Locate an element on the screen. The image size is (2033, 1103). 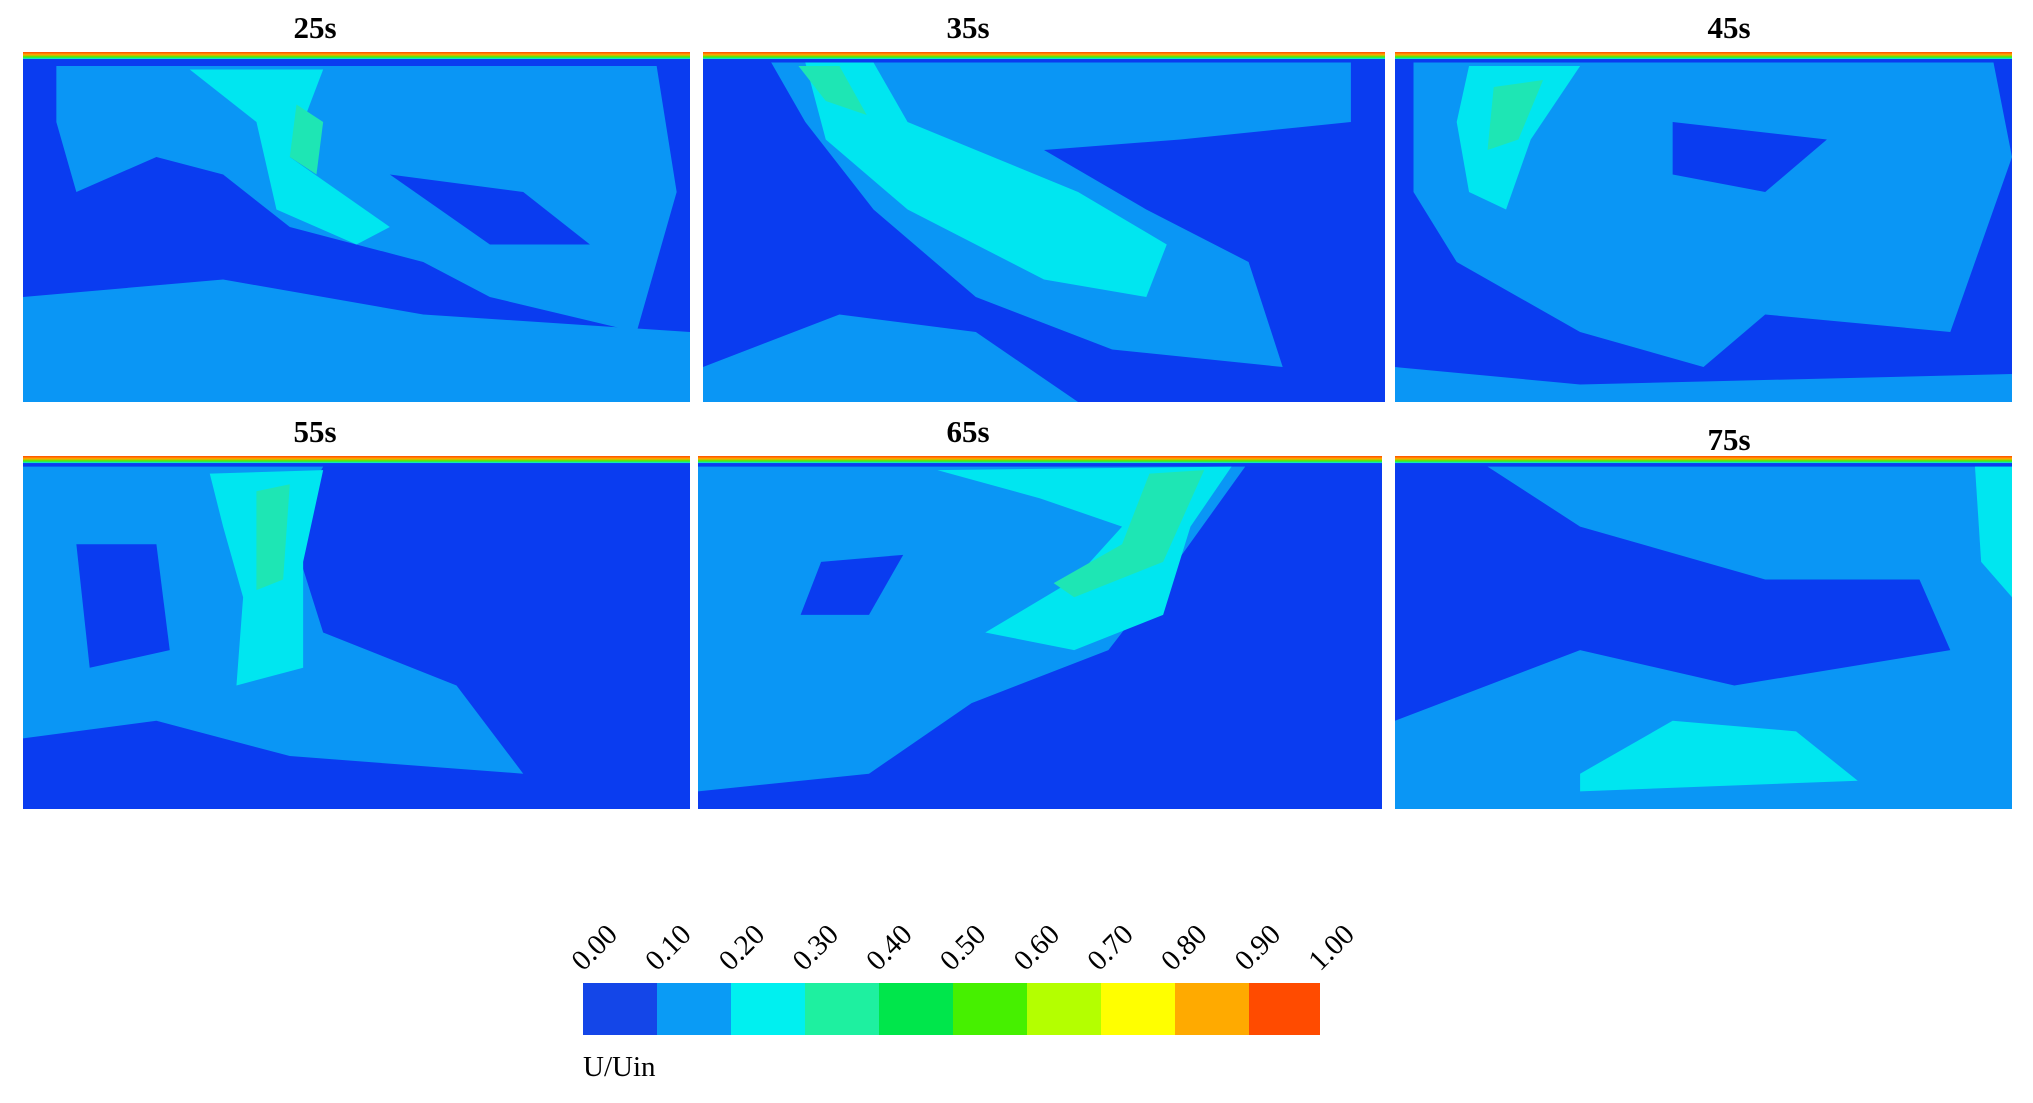
colorbar-label: 0.00 is located at coordinates (594, 947).